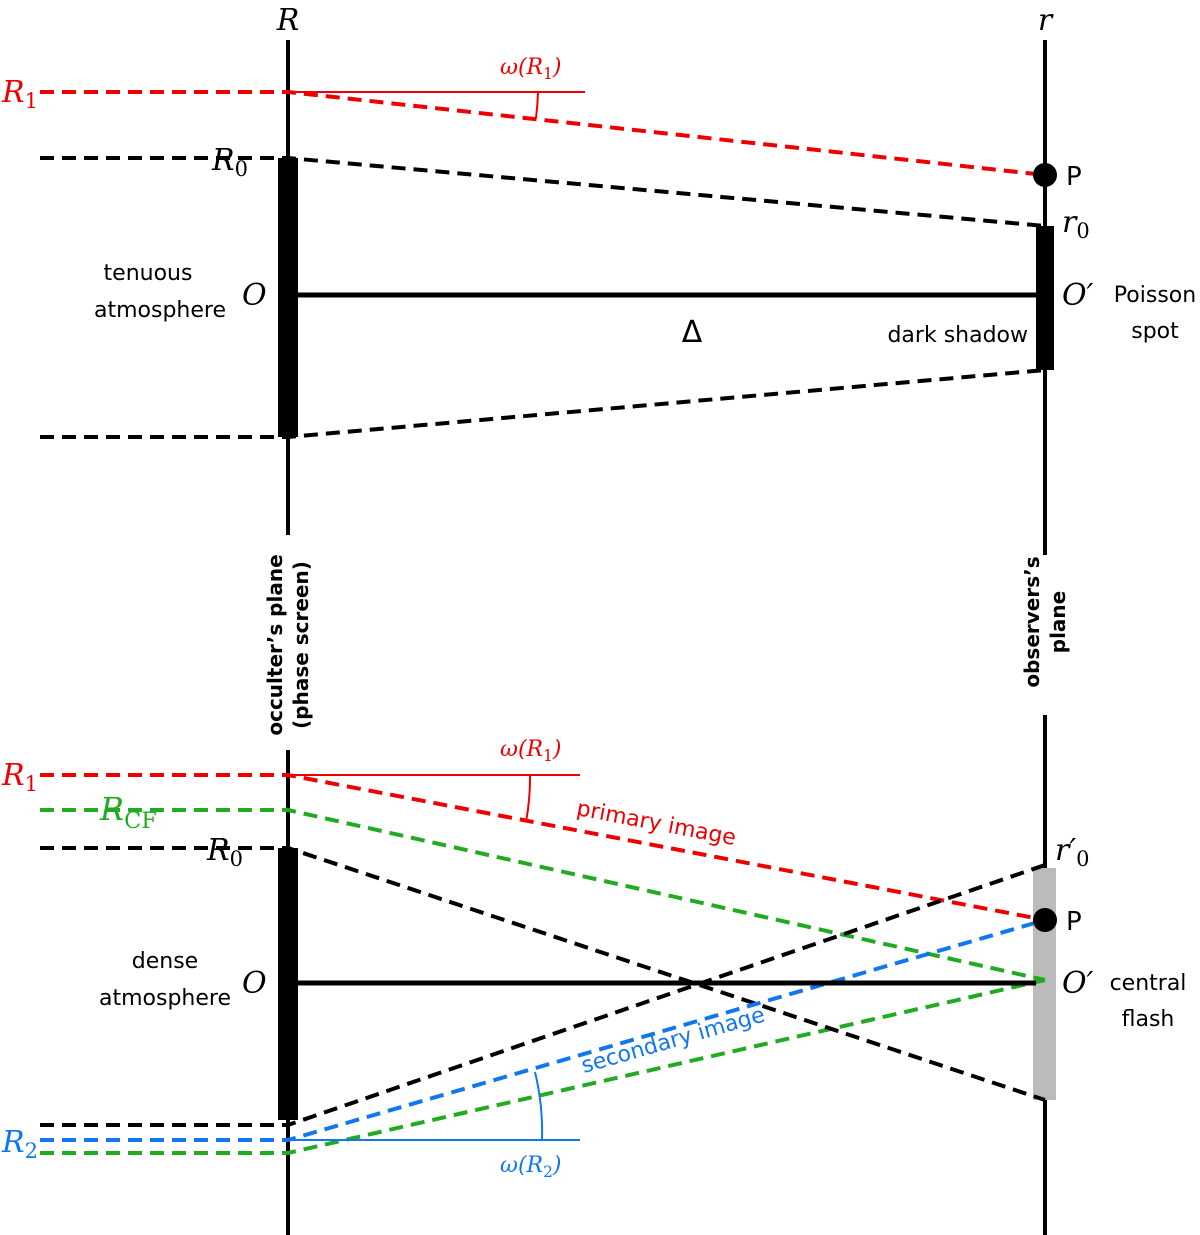 This screenshot has height=1235, width=1200. Describe the element at coordinates (1065, 850) in the screenshot. I see `main: r′` at that location.